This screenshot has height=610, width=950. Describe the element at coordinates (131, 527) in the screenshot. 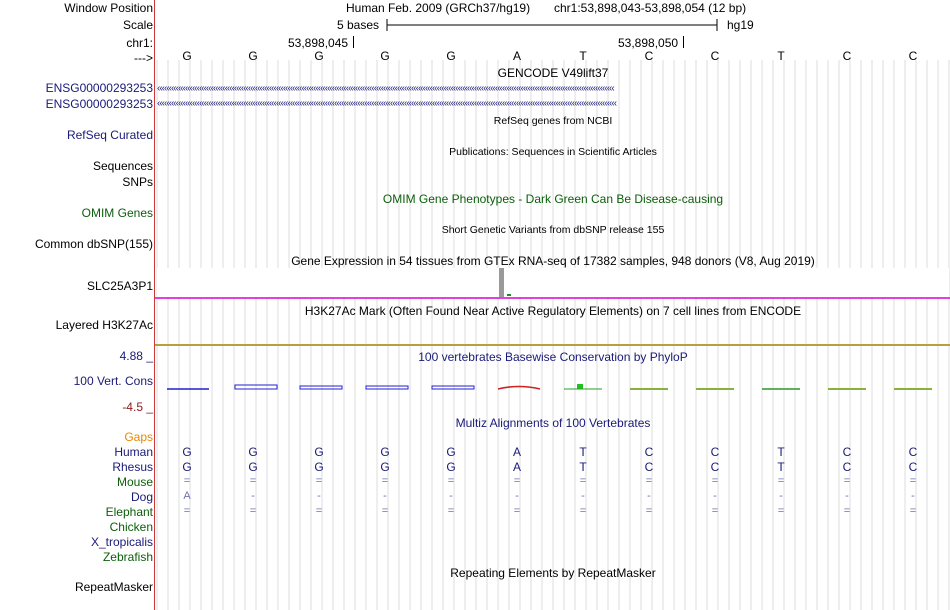

I see `species-chicken: Chicken` at that location.